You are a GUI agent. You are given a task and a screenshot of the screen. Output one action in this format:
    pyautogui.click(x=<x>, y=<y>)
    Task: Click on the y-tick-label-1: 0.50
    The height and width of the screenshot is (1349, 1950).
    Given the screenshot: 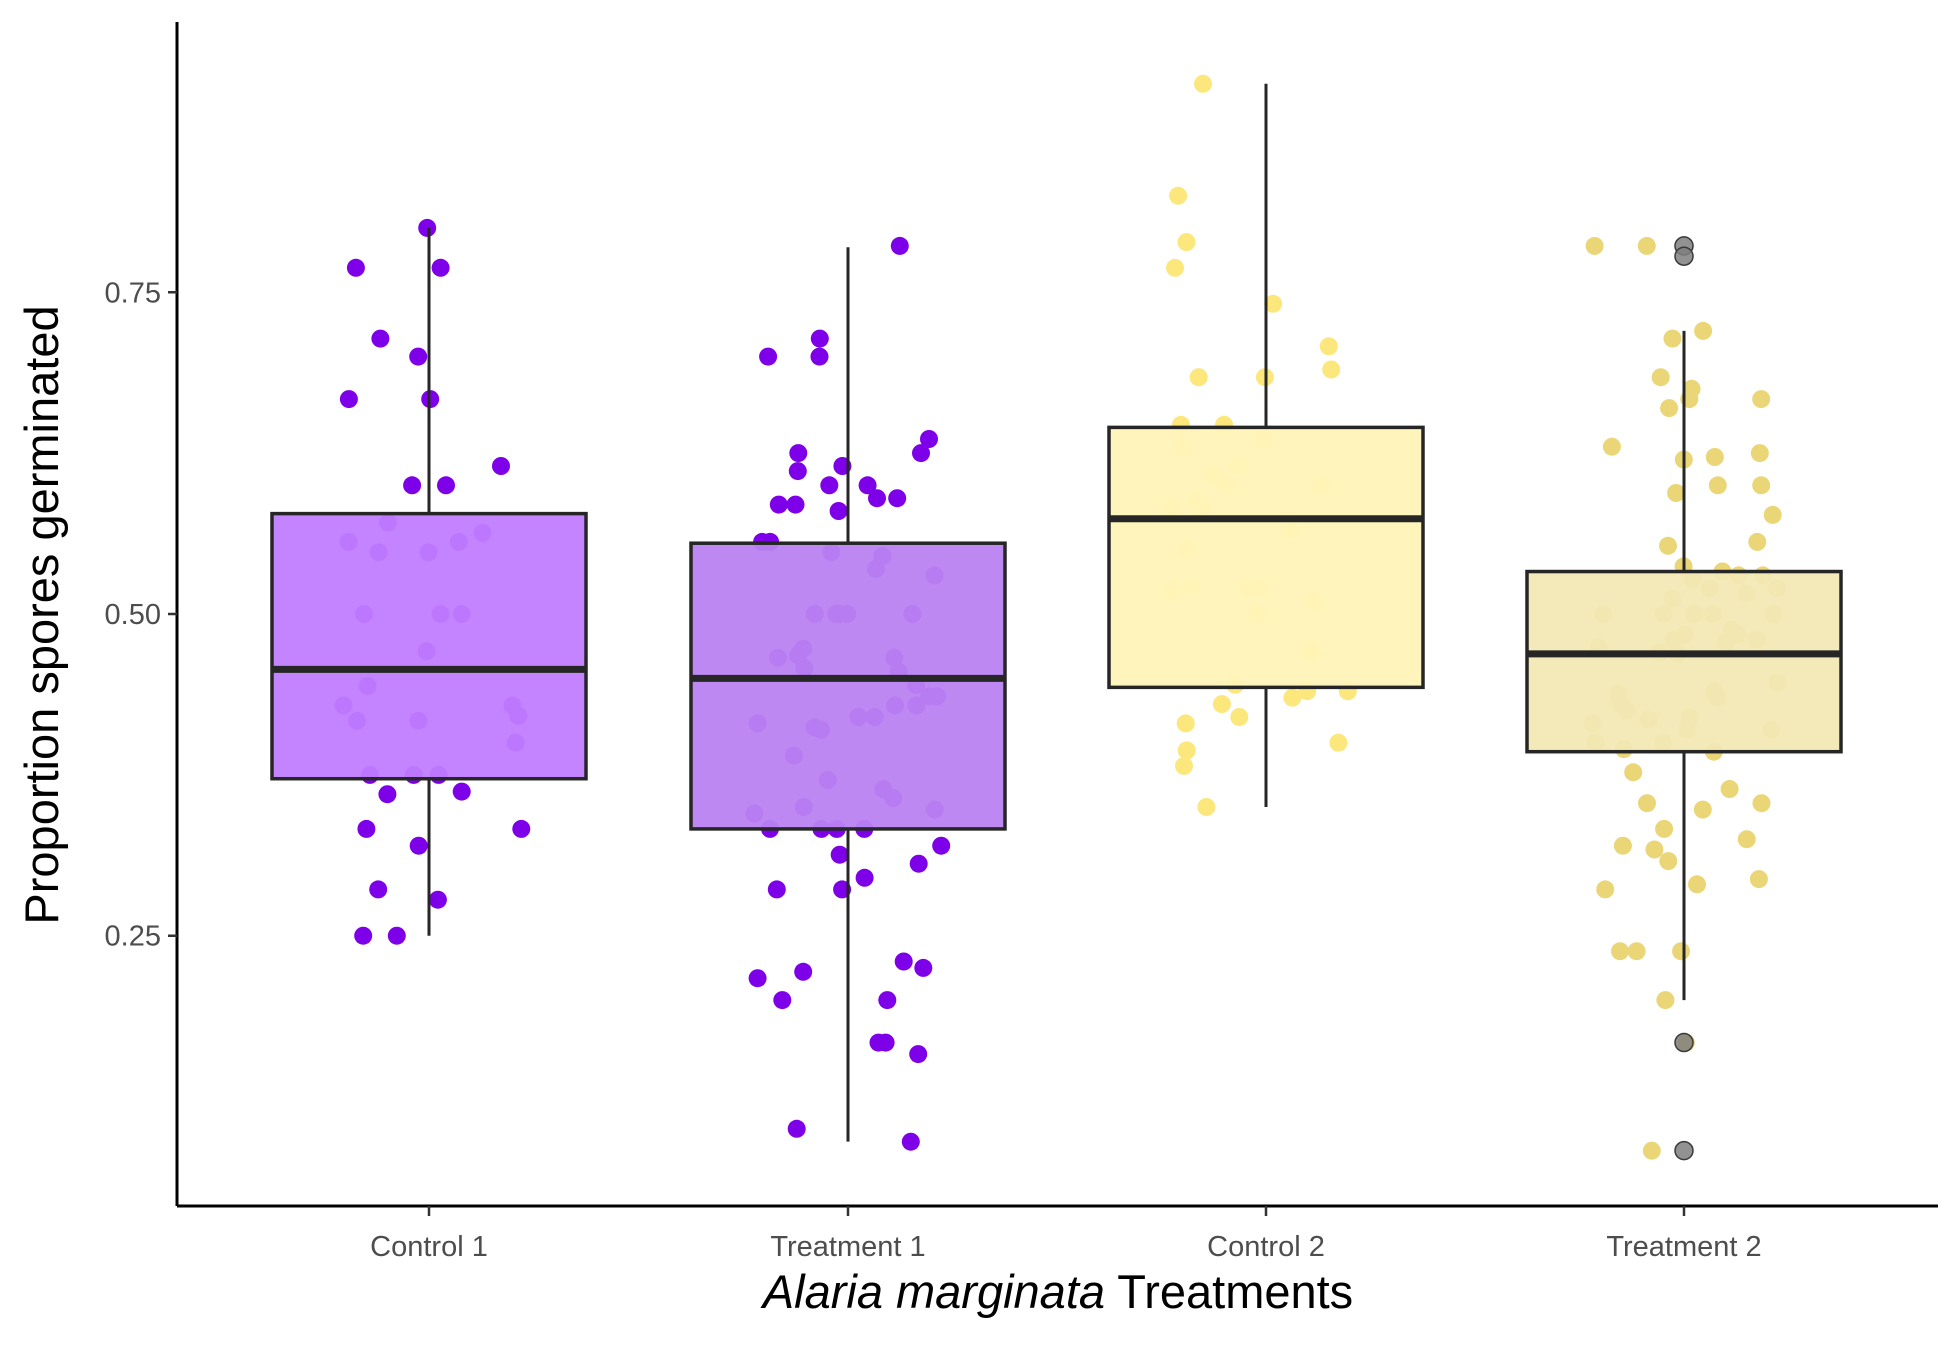 What is the action you would take?
    pyautogui.click(x=133, y=615)
    